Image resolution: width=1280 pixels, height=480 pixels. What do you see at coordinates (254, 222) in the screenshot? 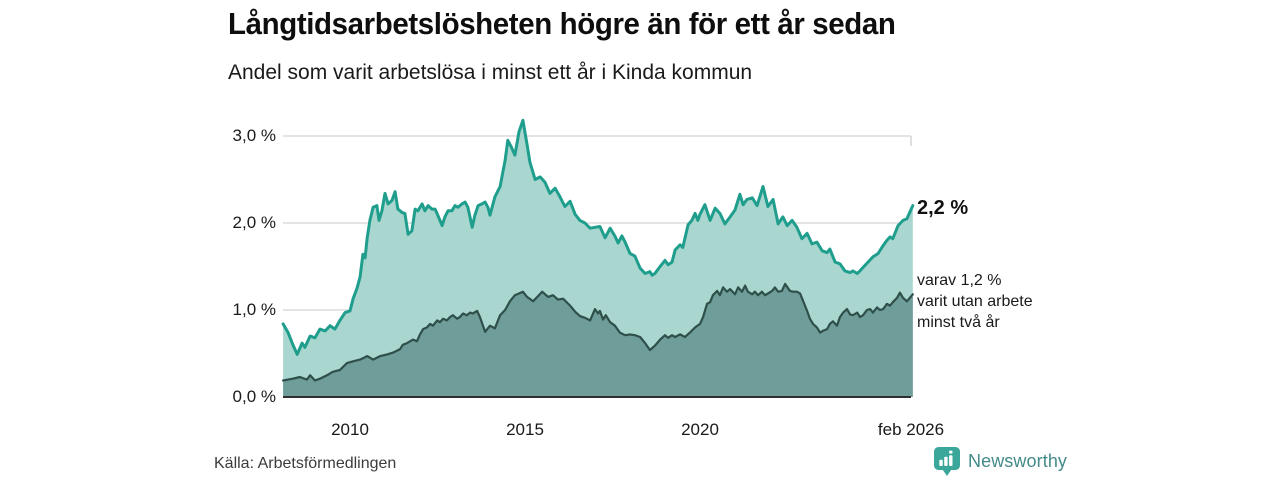
I see `y-axis-tick-label: 2,0 %` at bounding box center [254, 222].